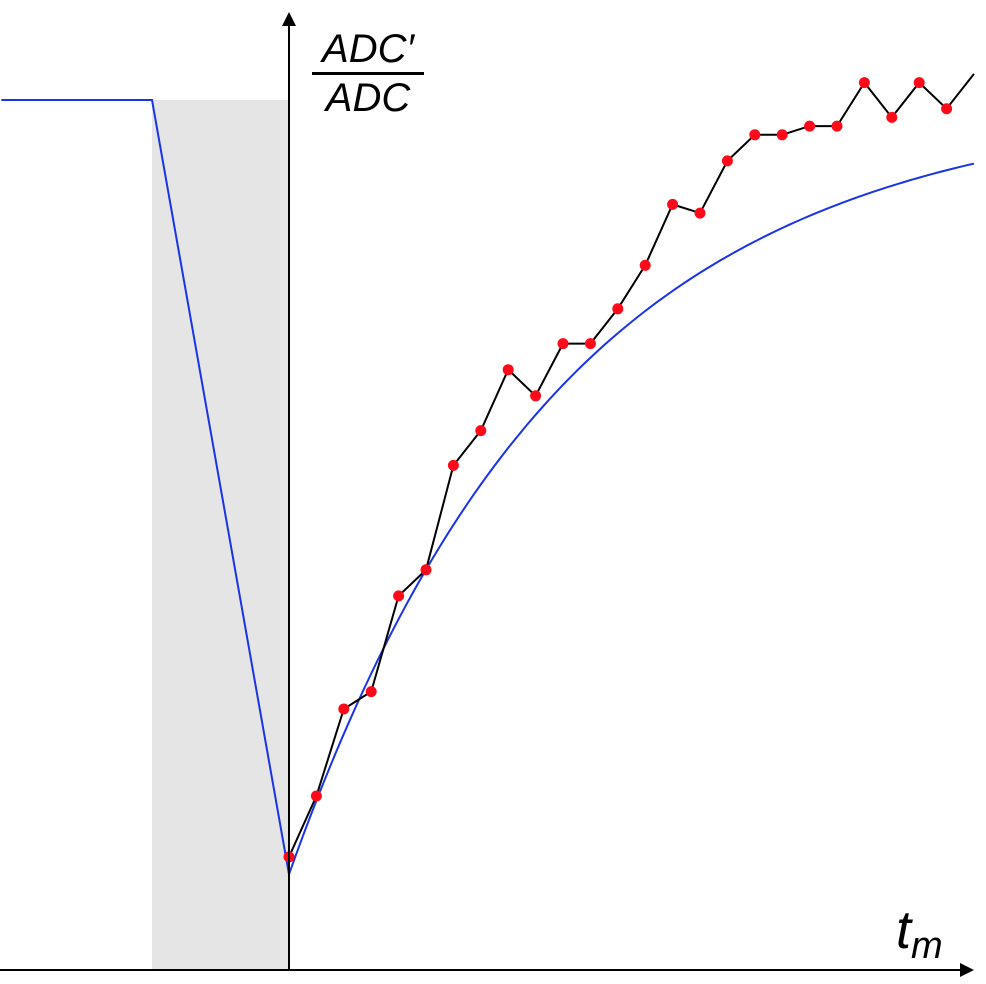 The image size is (986, 984). What do you see at coordinates (368, 49) in the screenshot?
I see `y-axis-label-numerator: ADC′` at bounding box center [368, 49].